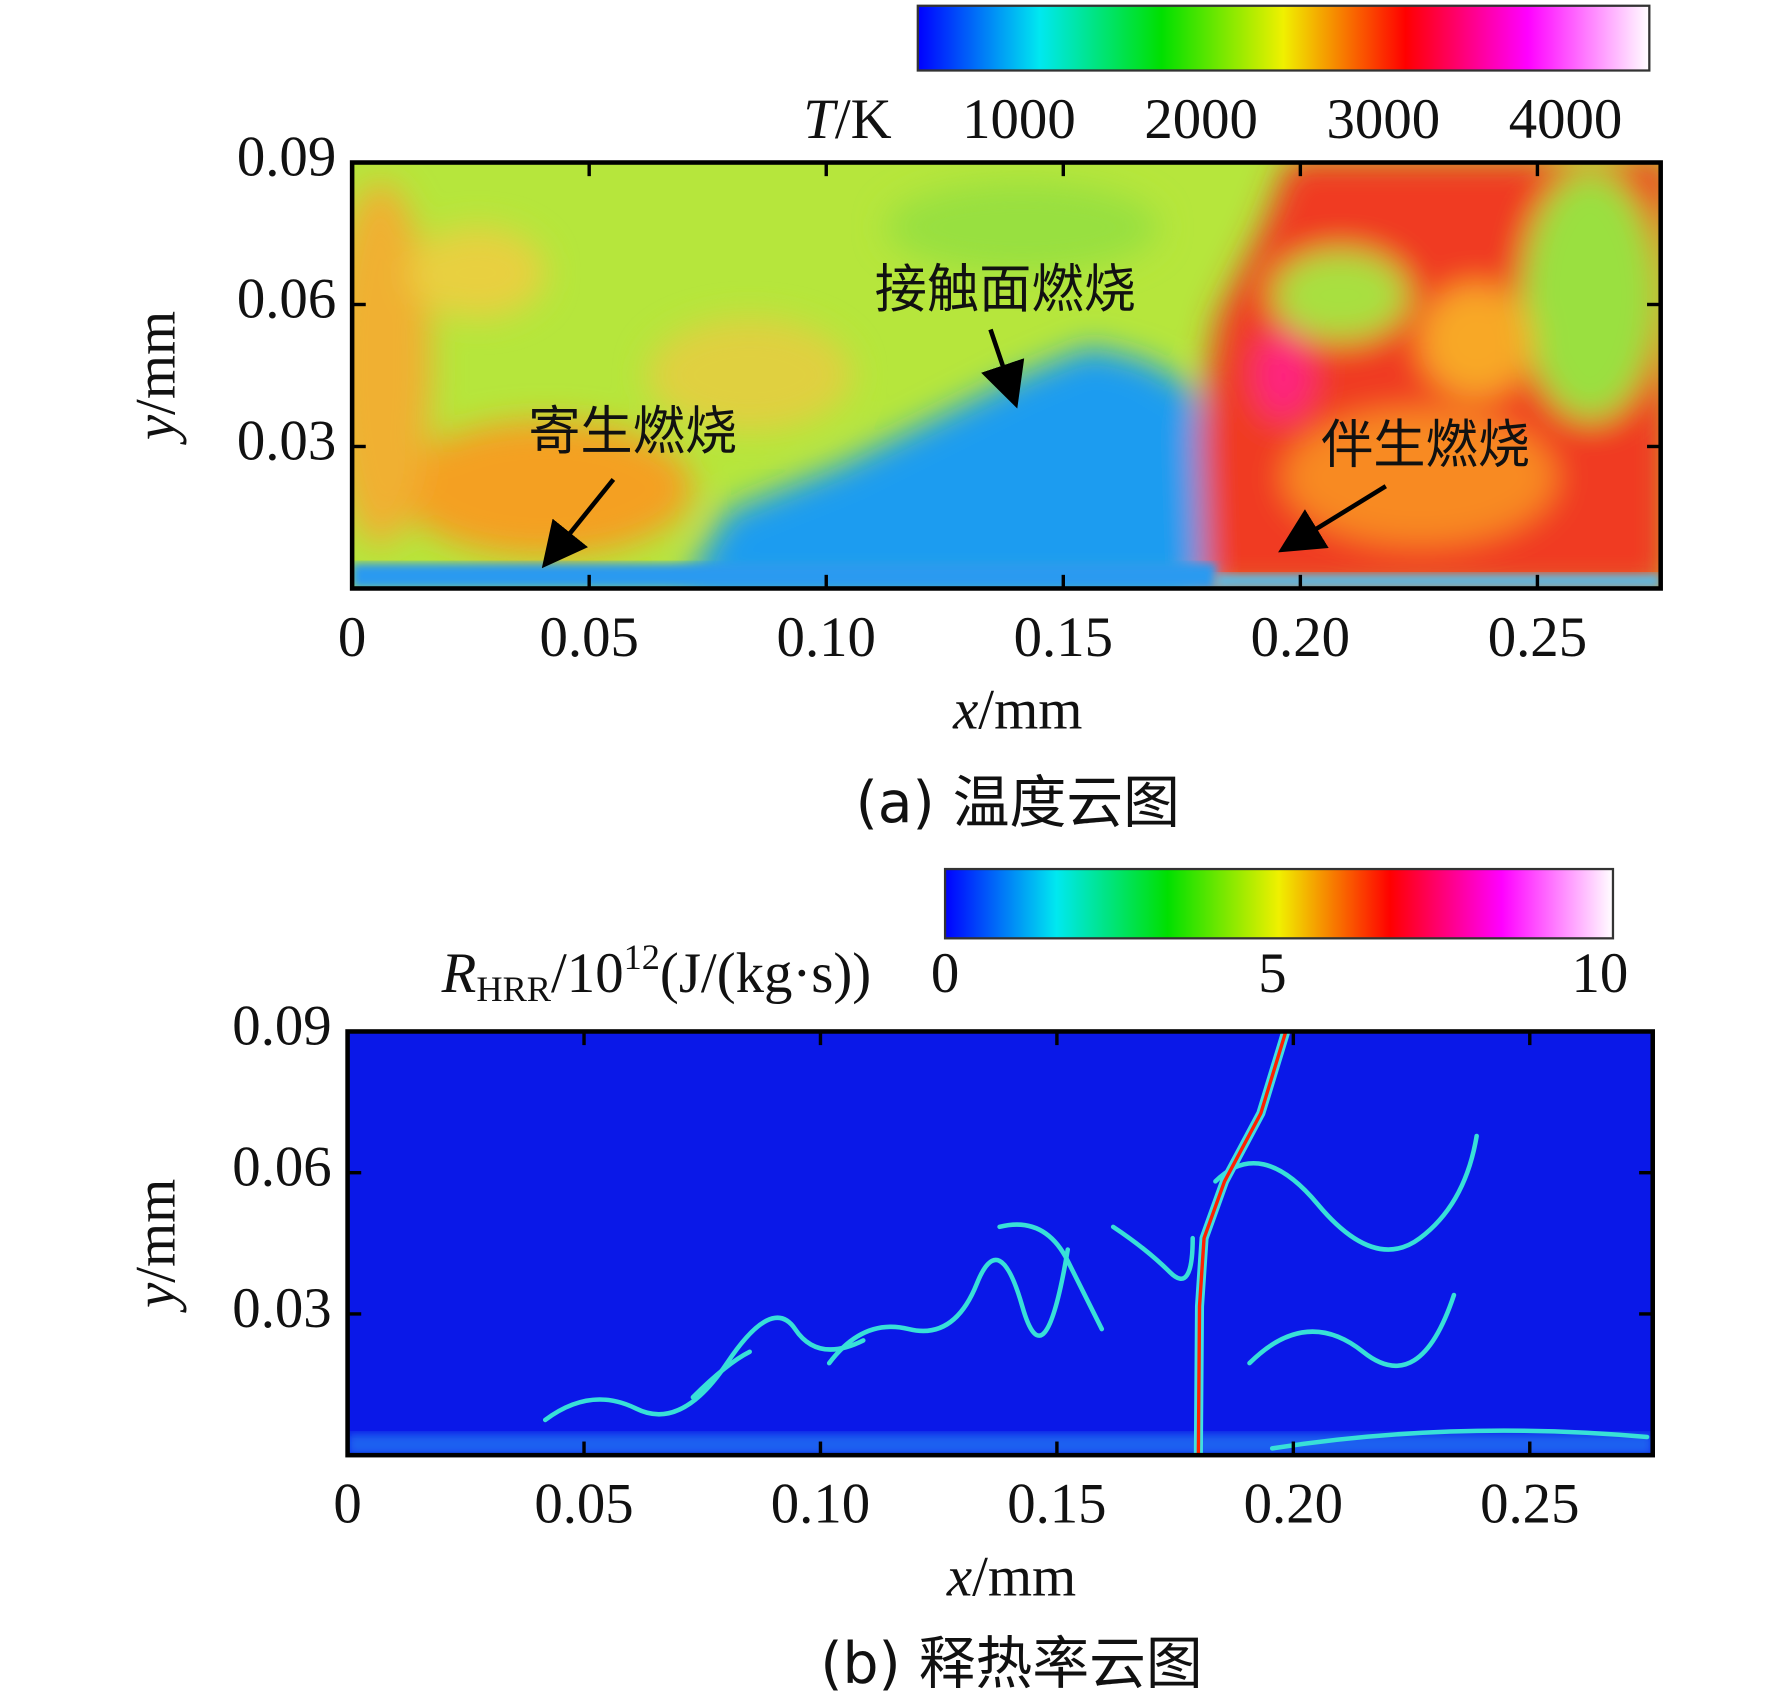  I want to click on caption: (b) 释热率云图, so click(1011, 1664).